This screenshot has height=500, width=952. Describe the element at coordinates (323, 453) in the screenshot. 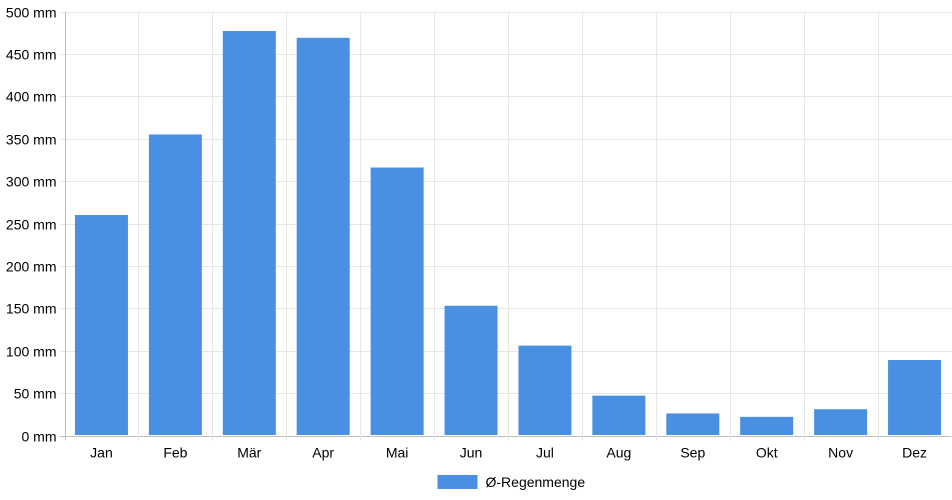

I see `x-tick-label: Apr` at that location.